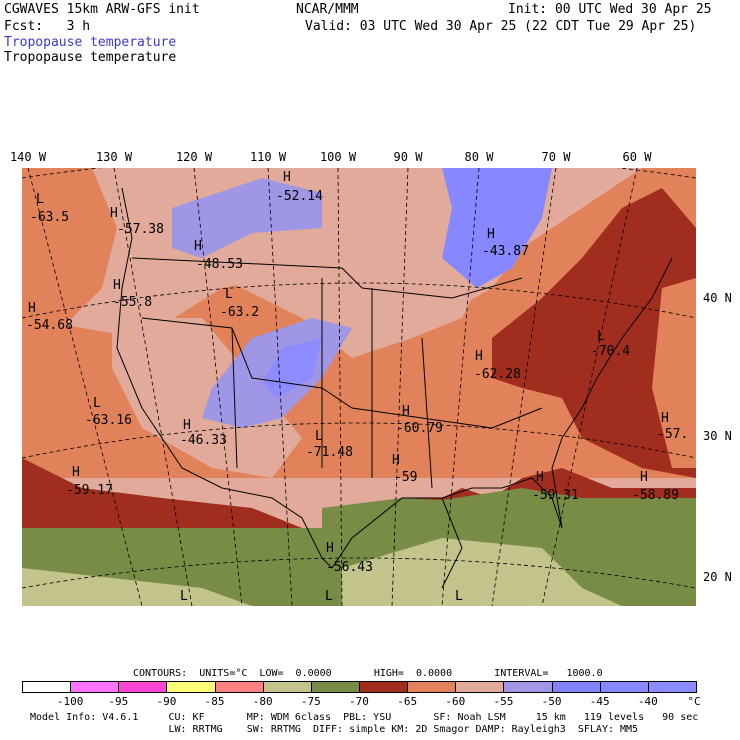 Image resolution: width=740 pixels, height=740 pixels. What do you see at coordinates (49, 325) in the screenshot?
I see `high-value: -54.68` at bounding box center [49, 325].